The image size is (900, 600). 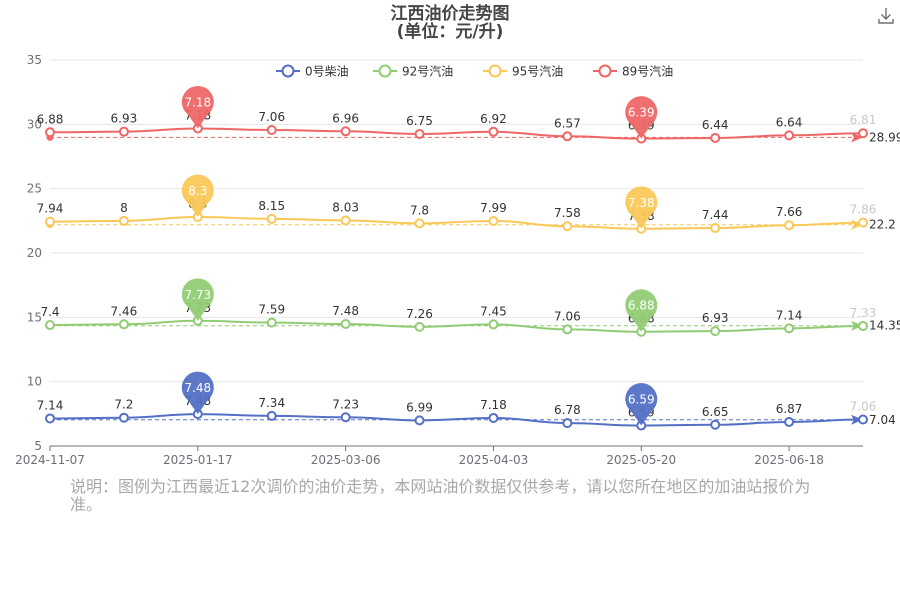 I want to click on y-tick-label: 15, so click(x=34, y=317).